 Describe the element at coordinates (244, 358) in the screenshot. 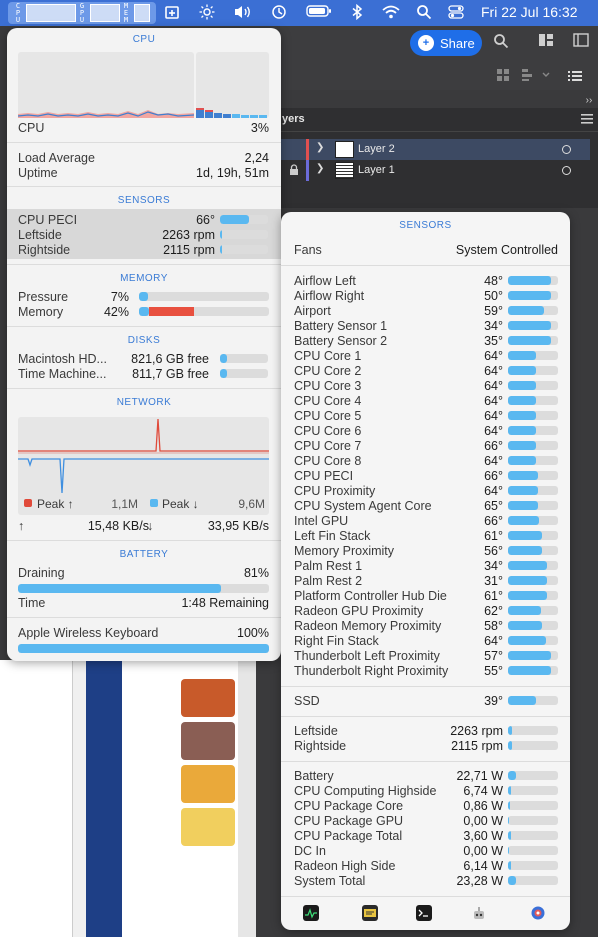

I see `disk-bar` at that location.